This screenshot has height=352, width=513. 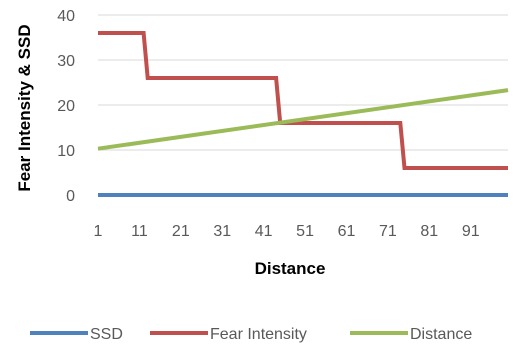 What do you see at coordinates (66, 61) in the screenshot?
I see `y-tick-label: 30` at bounding box center [66, 61].